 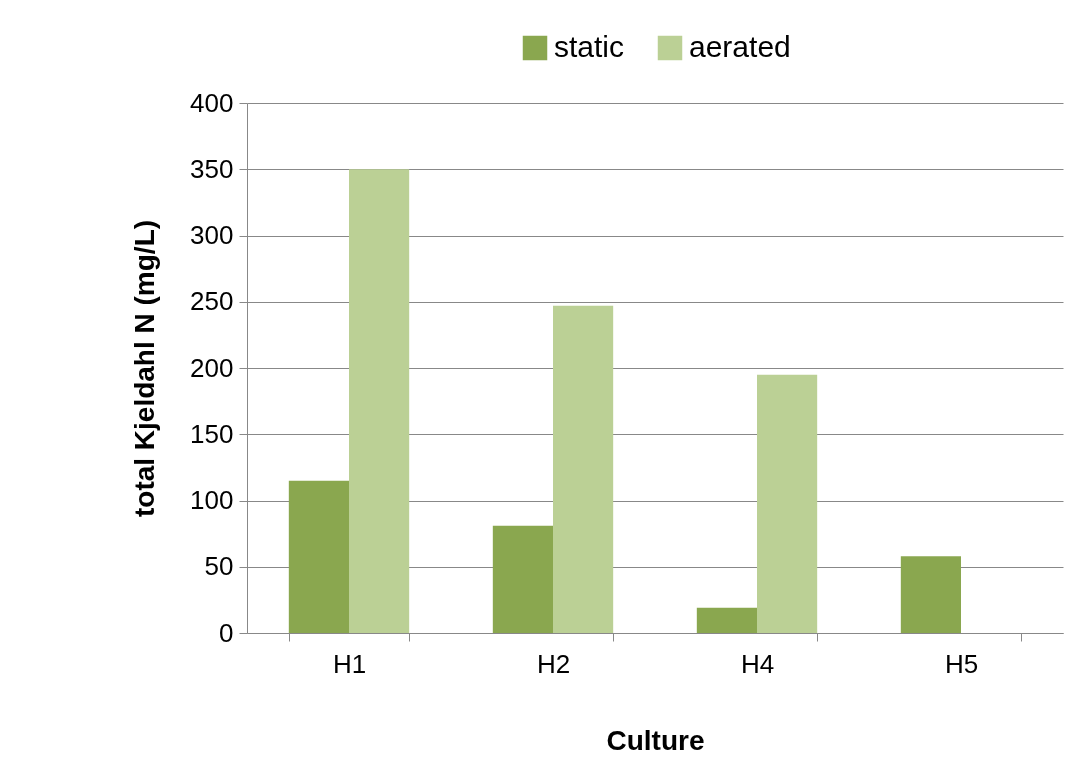 What do you see at coordinates (553, 663) in the screenshot?
I see `x-tick-label: H2` at bounding box center [553, 663].